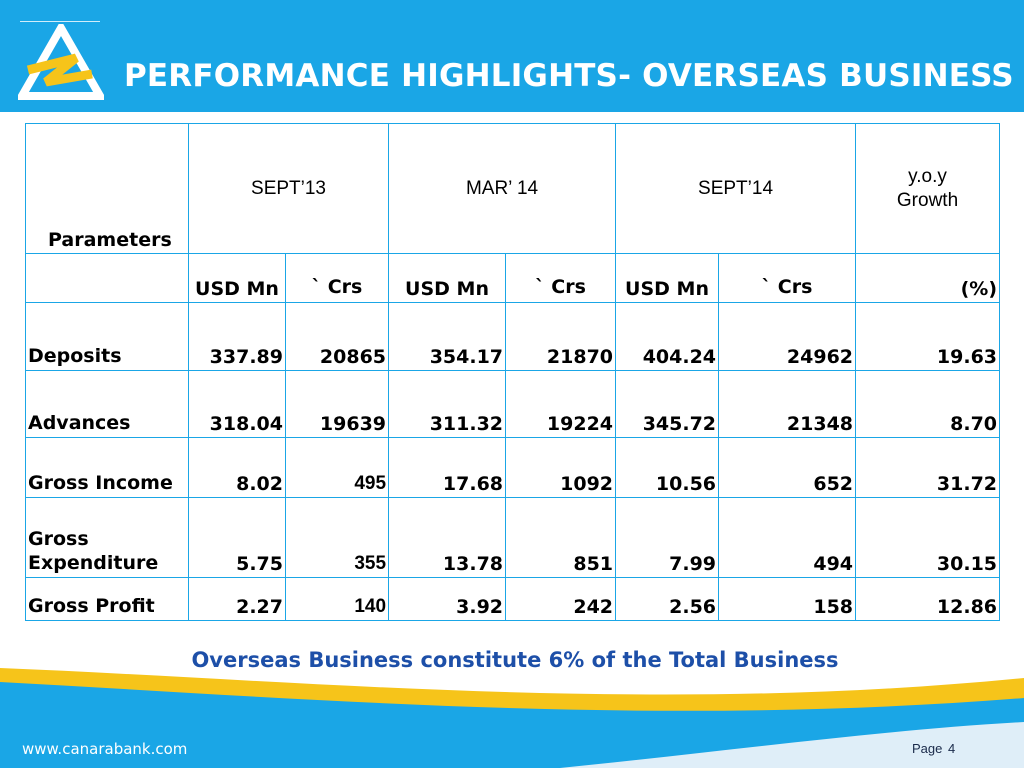 This screenshot has height=768, width=1024. Describe the element at coordinates (107, 467) in the screenshot. I see `row-label-gross-income: Gross Income` at that location.